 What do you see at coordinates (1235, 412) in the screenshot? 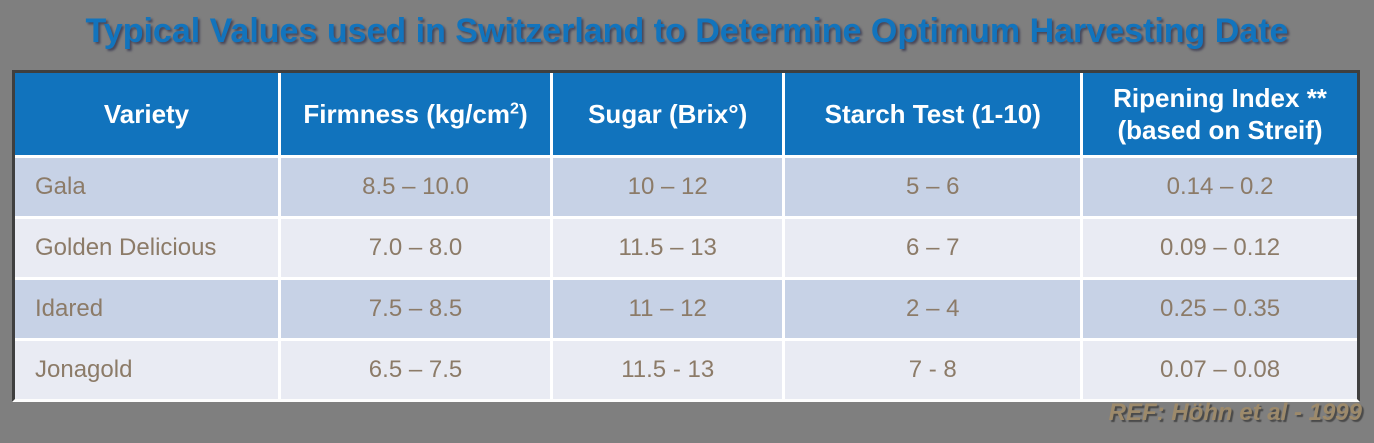
I see `reference-citation: REF: Höhn et al - 1999` at bounding box center [1235, 412].